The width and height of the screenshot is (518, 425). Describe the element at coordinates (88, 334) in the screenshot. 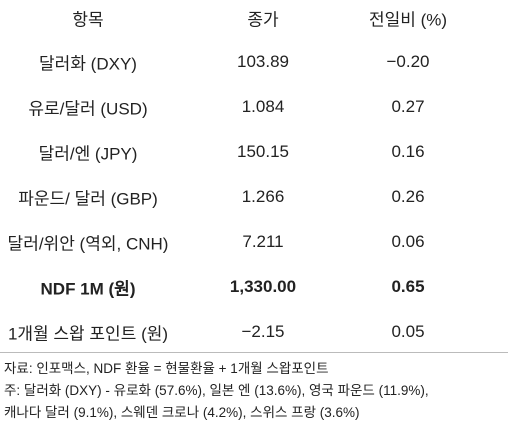

I see `table-cell: 1개월 스왑 포인트 (원)` at that location.